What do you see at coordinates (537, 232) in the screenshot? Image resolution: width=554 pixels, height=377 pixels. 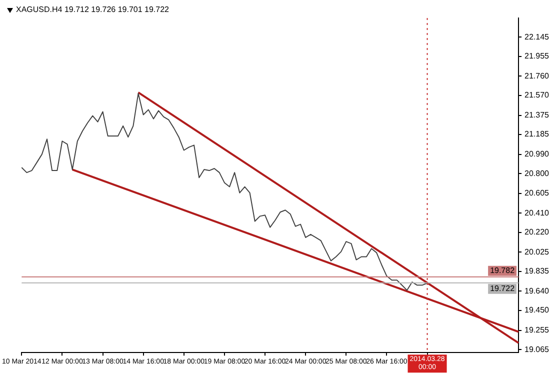 I see `y-tick-label: 20.220` at bounding box center [537, 232].